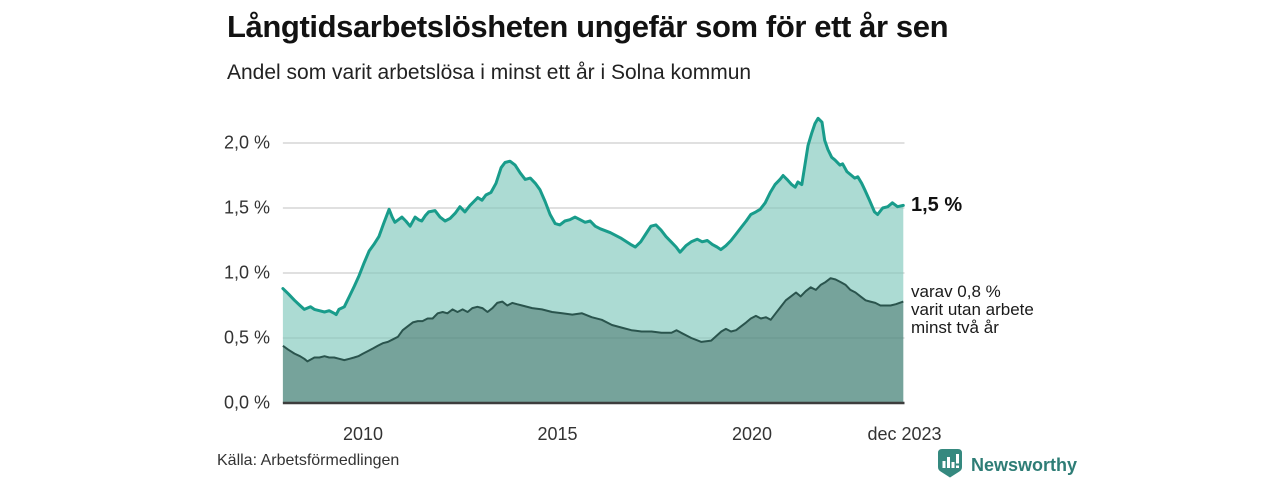  Describe the element at coordinates (246, 272) in the screenshot. I see `y-tick-label: 1,0 %` at that location.